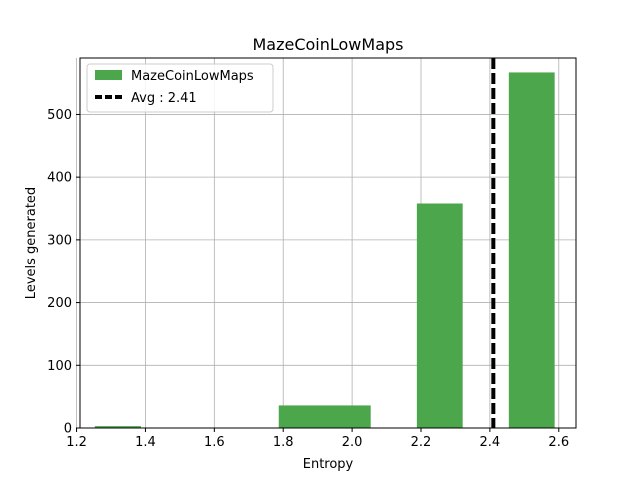  I want to click on y-tick-label: 500, so click(59, 115).